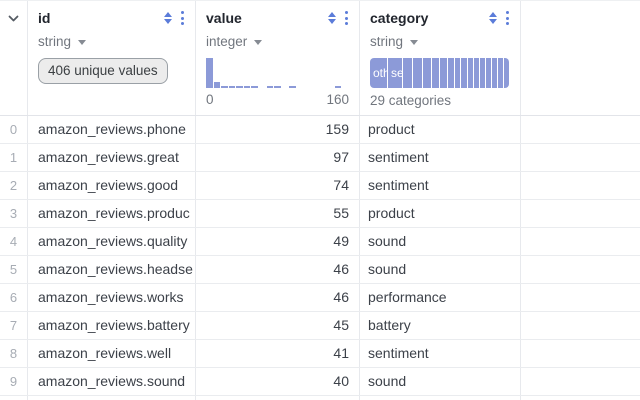  I want to click on column-type-selector: integer, so click(277, 41).